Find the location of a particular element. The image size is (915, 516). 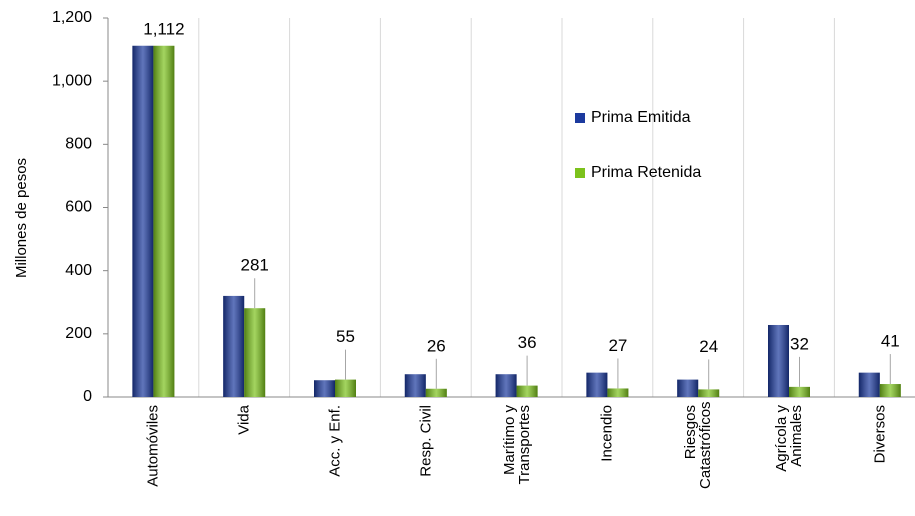

x-tick-label: Incendio is located at coordinates (607, 433).